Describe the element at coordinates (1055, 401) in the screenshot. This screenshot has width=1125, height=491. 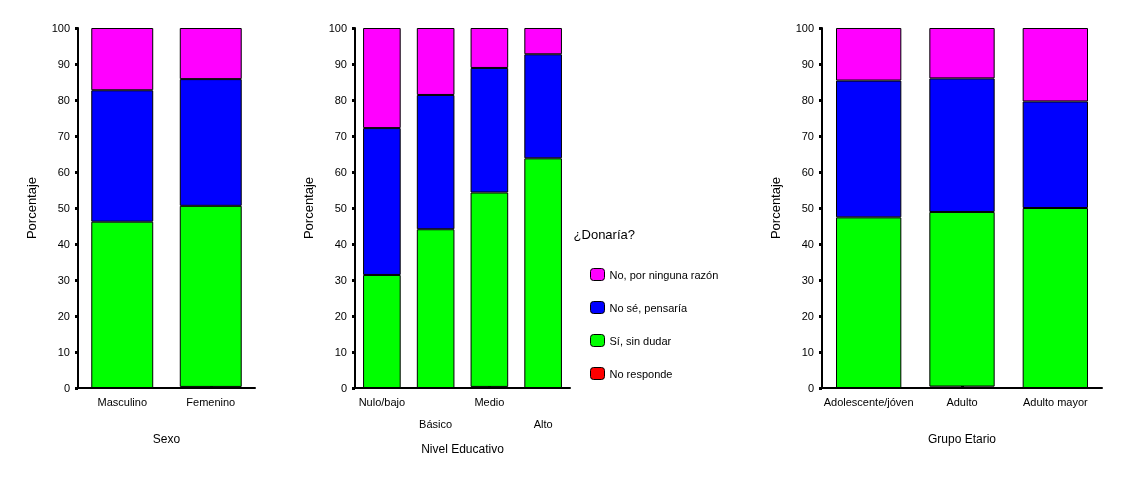
I see `x-tick-label: Adulto mayor` at that location.